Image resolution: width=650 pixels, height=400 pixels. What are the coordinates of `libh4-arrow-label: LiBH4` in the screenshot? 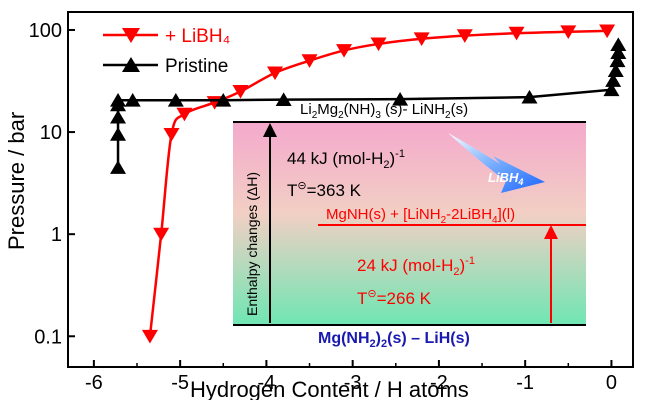 It's located at (505, 178).